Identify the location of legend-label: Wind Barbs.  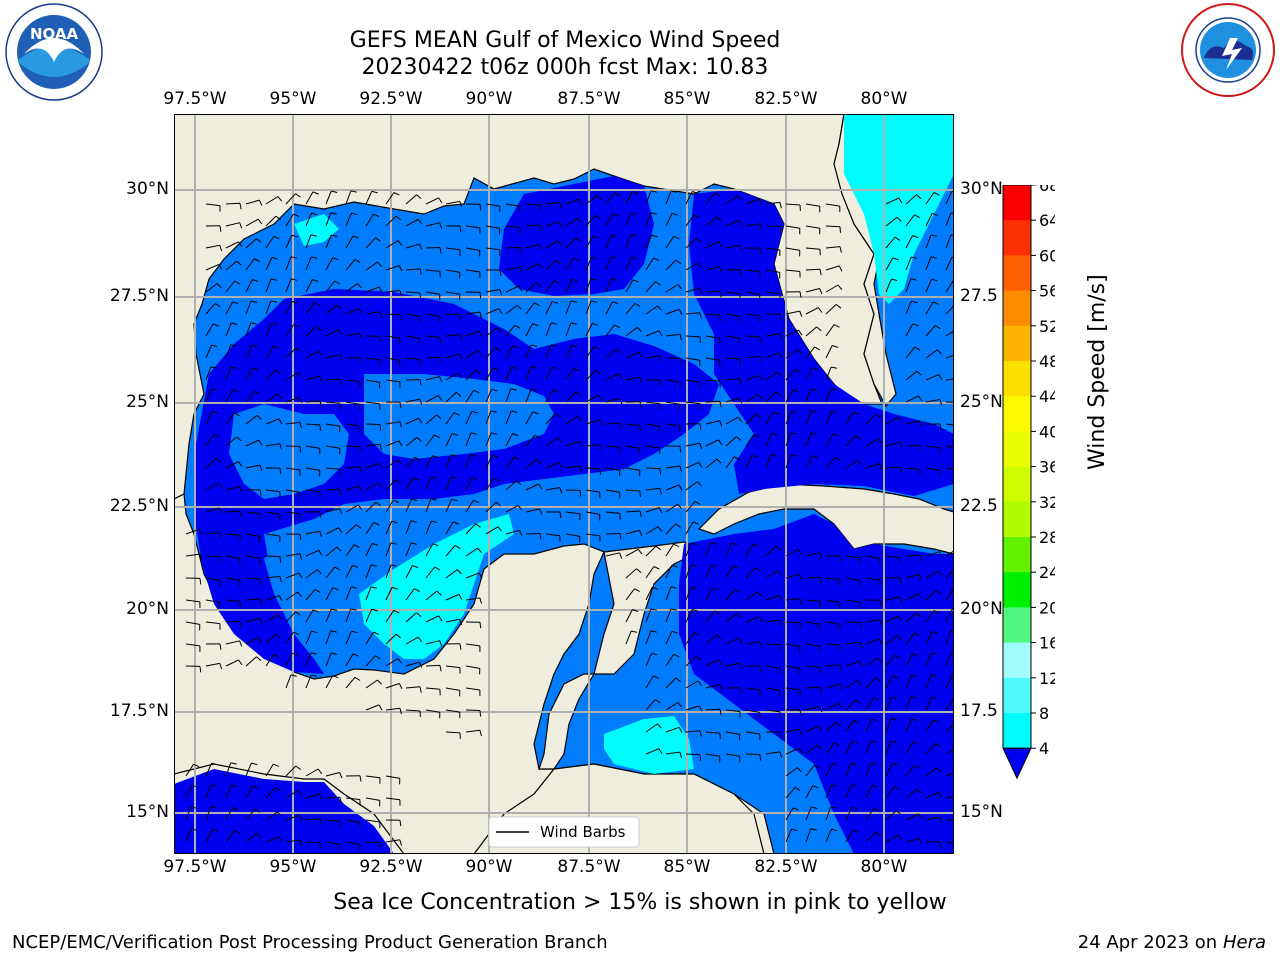
(583, 832).